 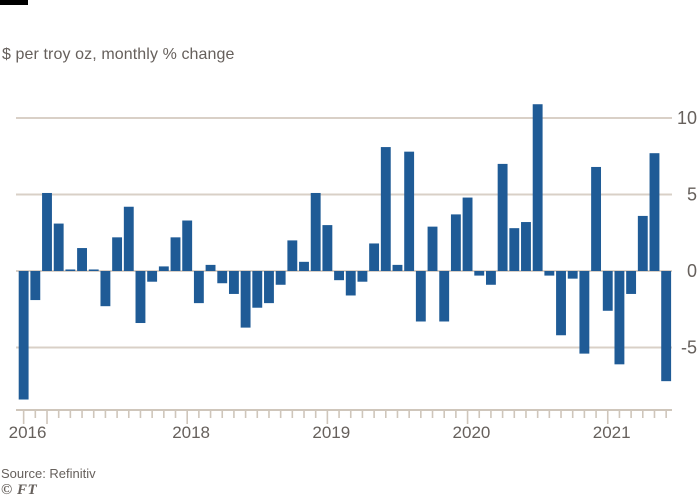 What do you see at coordinates (692, 195) in the screenshot?
I see `y-axis-label: 5` at bounding box center [692, 195].